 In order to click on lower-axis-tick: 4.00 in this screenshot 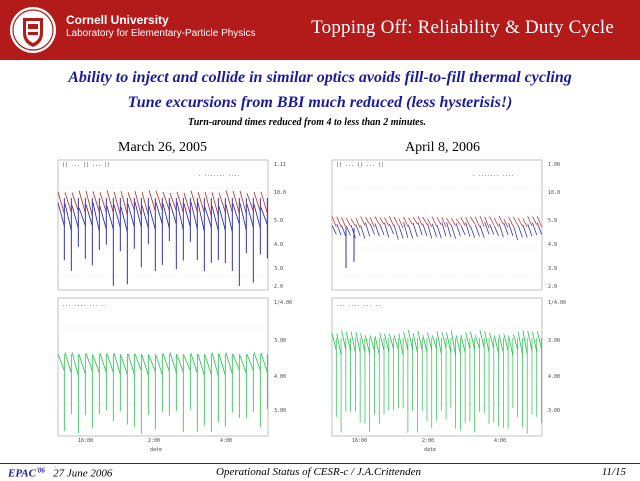, I will do `click(554, 377)`.